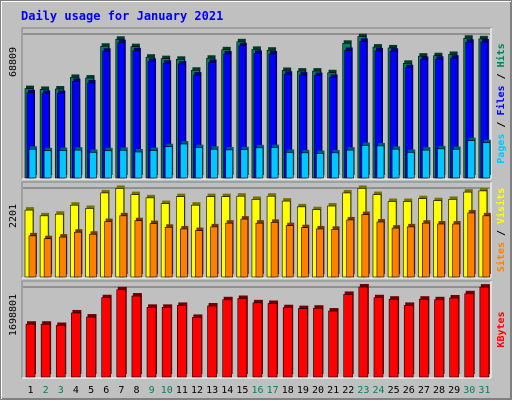 This screenshot has width=512, height=401. Describe the element at coordinates (182, 390) in the screenshot. I see `day-label: 11` at that location.